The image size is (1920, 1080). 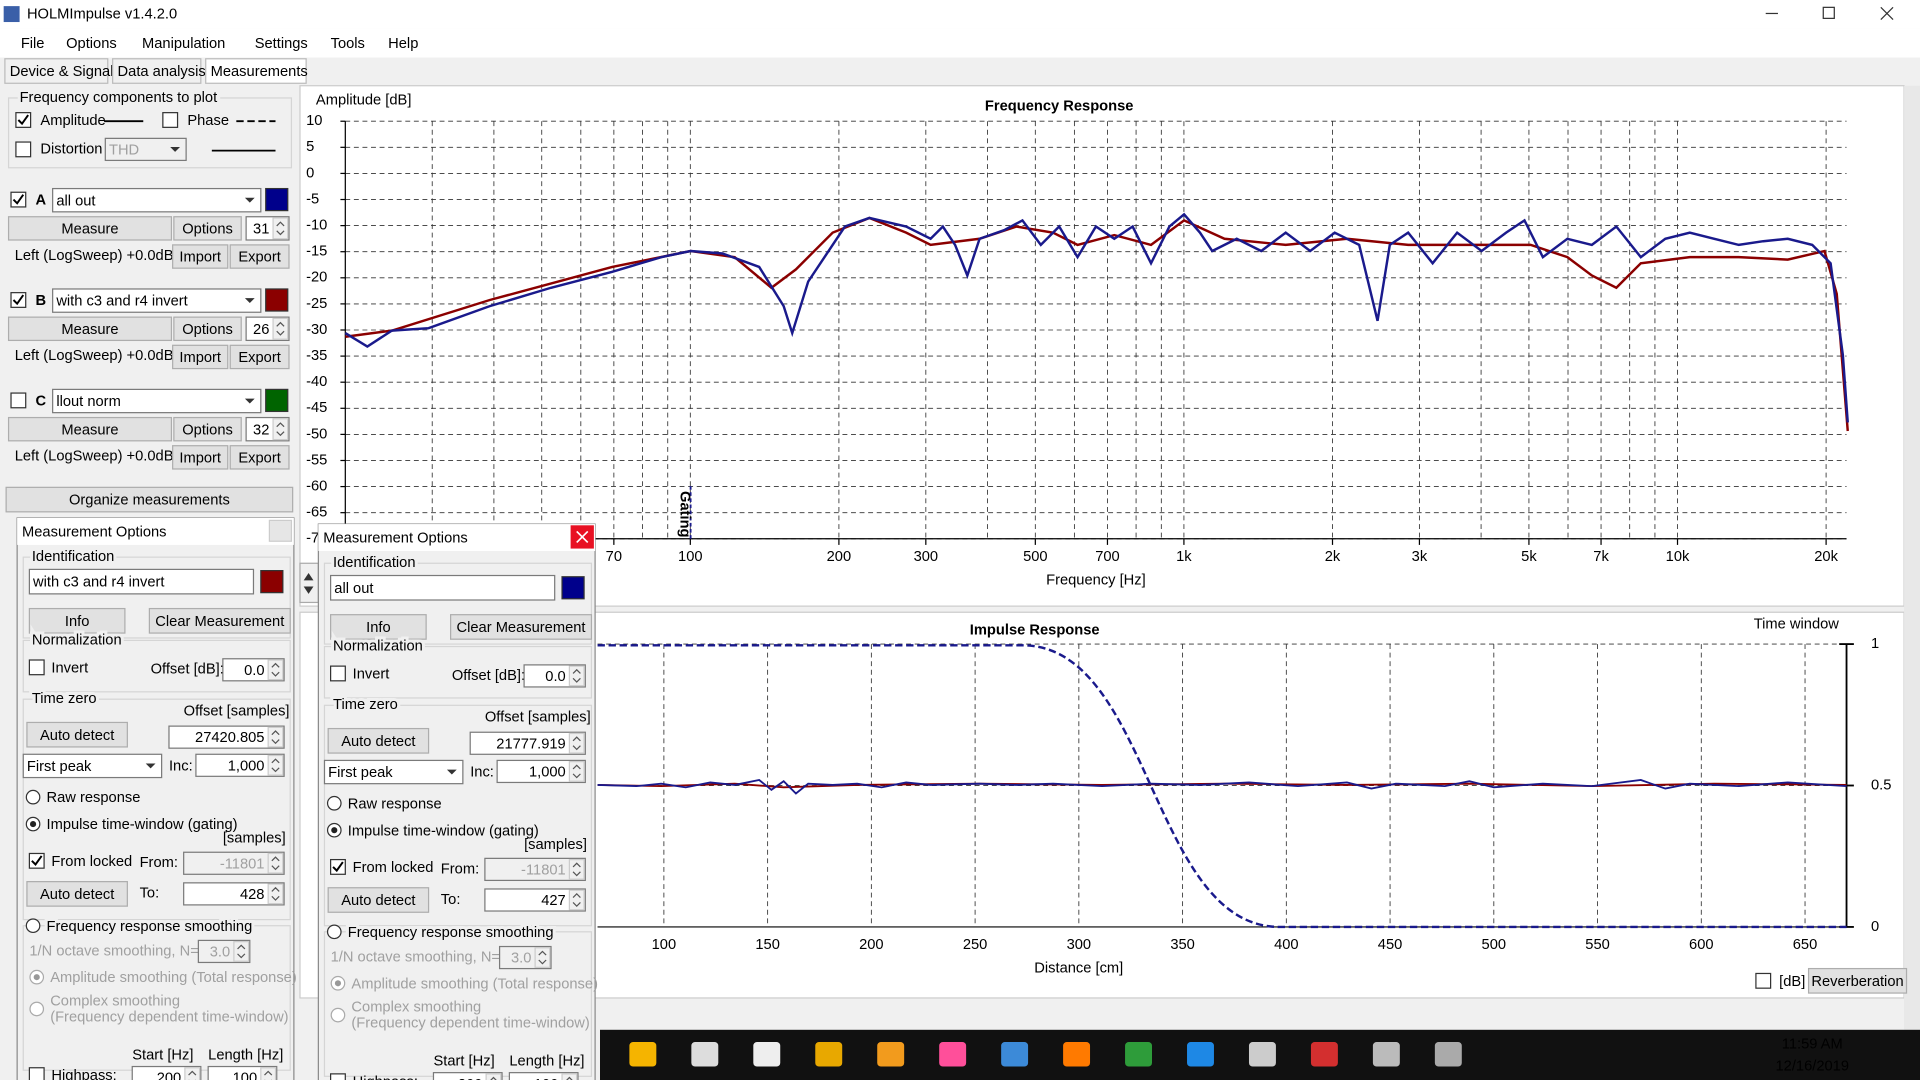 I want to click on distortion-combo-arrow, so click(x=175, y=149).